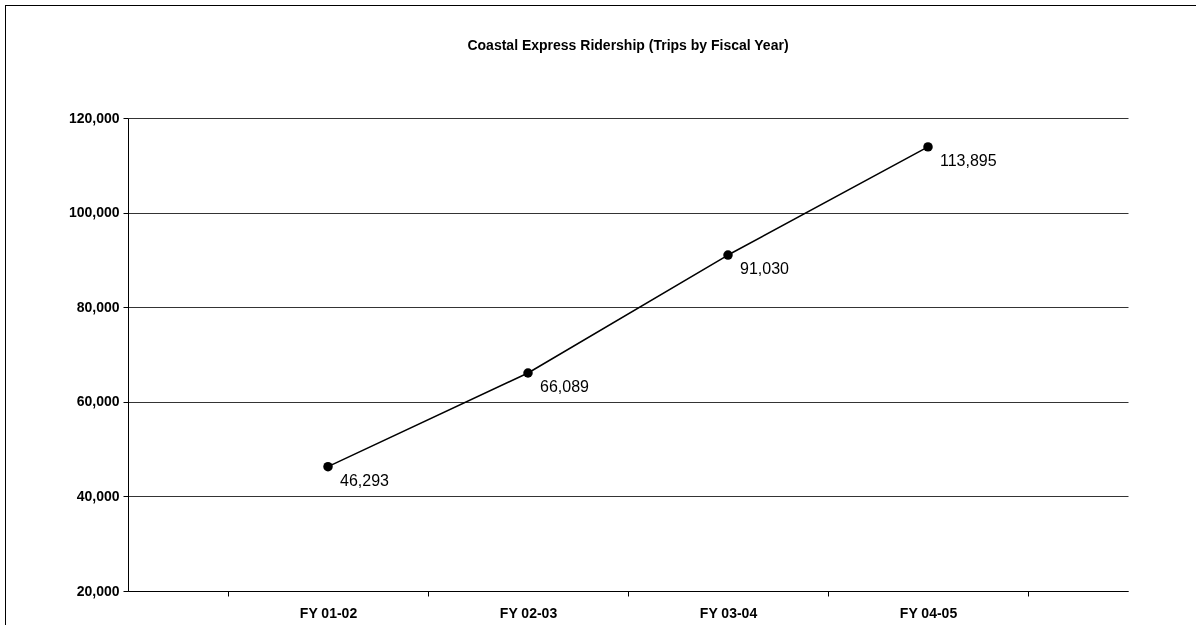 This screenshot has width=1203, height=632. What do you see at coordinates (94, 212) in the screenshot?
I see `y-tick-label: 100,000` at bounding box center [94, 212].